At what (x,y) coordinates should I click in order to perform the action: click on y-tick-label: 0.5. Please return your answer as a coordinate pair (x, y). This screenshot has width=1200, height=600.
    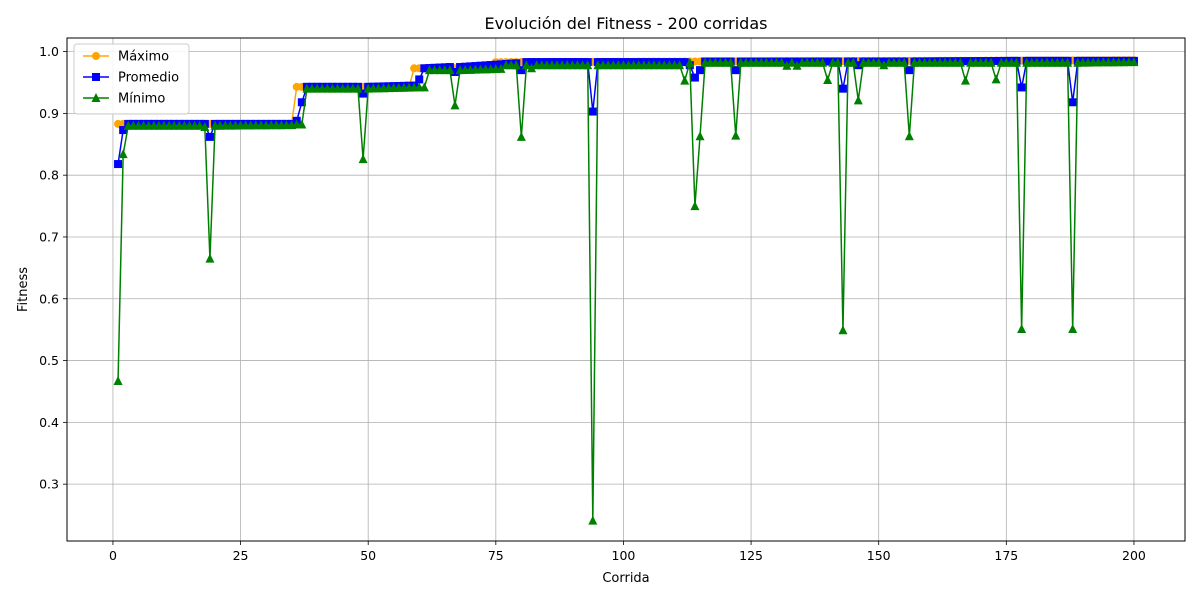
    Looking at the image, I should click on (49, 360).